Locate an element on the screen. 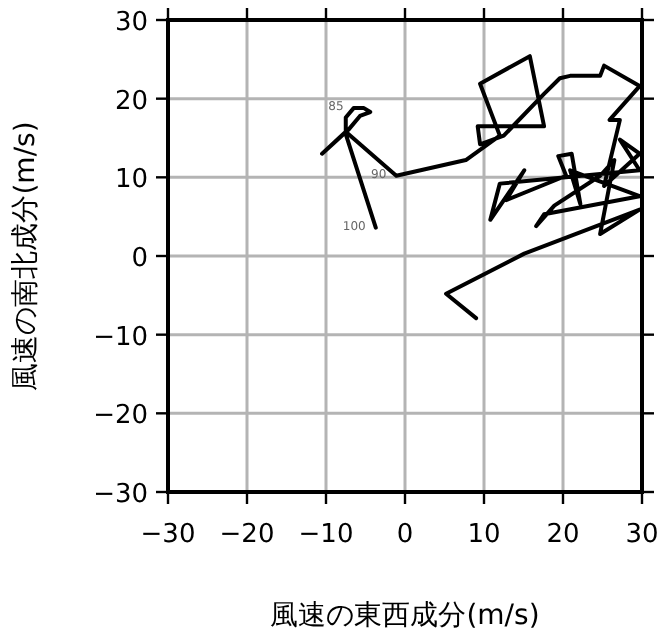 Image resolution: width=662 pixels, height=636 pixels. x-tick-label: −20 is located at coordinates (247, 535).